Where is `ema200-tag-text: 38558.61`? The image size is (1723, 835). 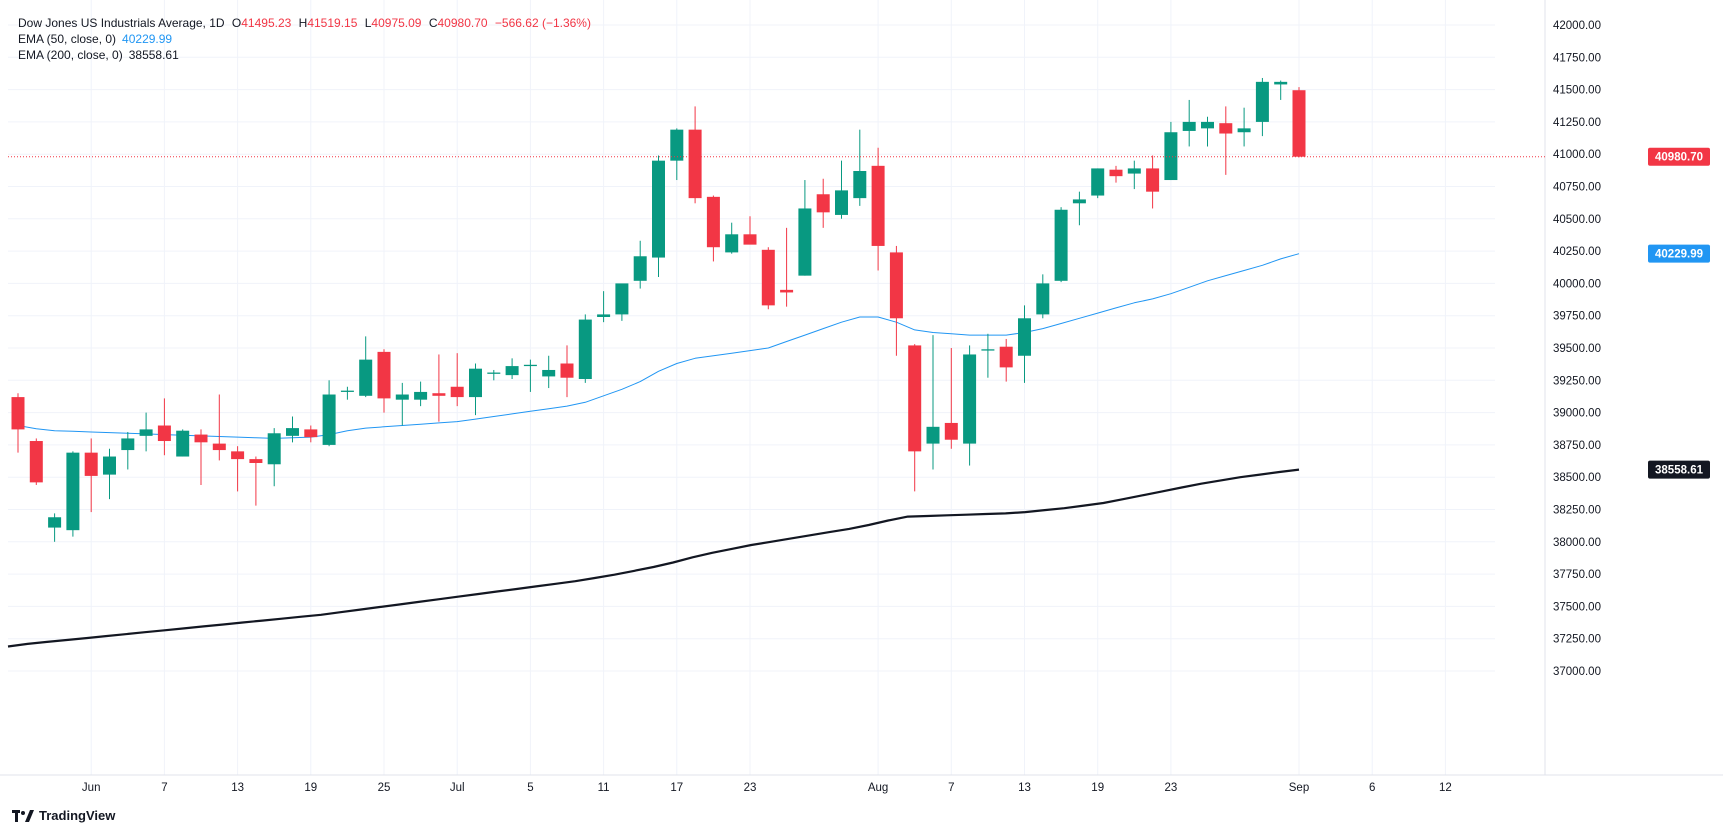 ema200-tag-text: 38558.61 is located at coordinates (1679, 471).